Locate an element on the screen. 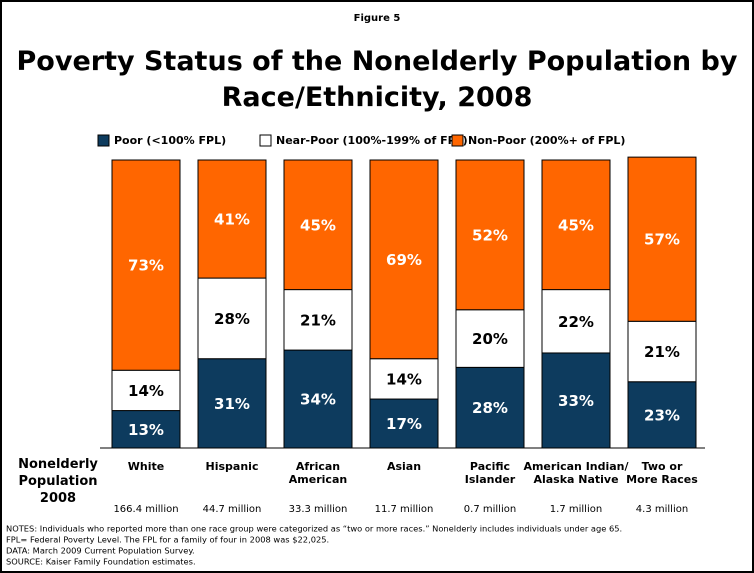  data-label: 23% is located at coordinates (662, 415).